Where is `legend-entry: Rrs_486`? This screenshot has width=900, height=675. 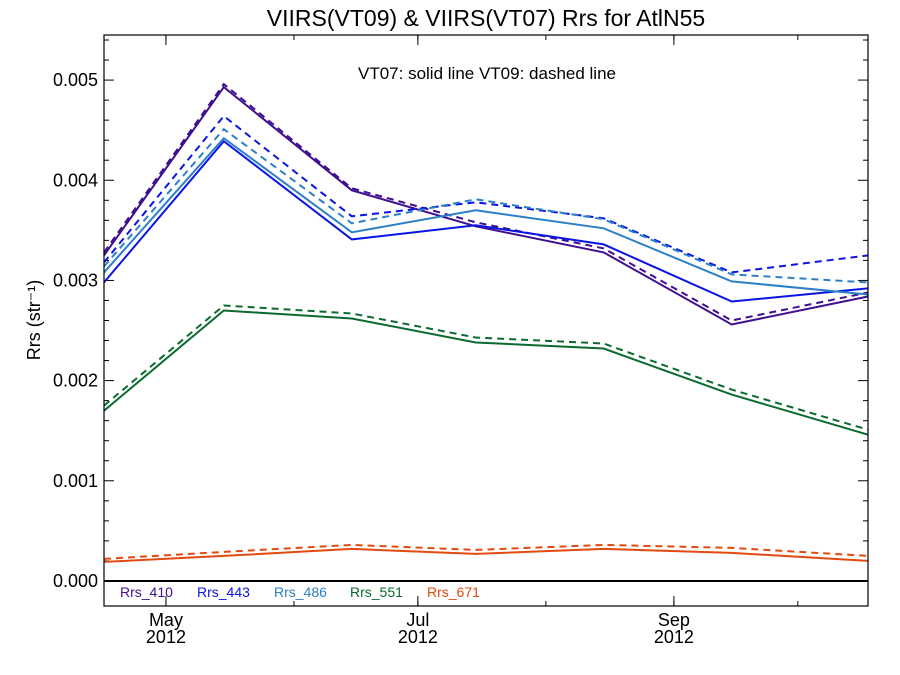 legend-entry: Rrs_486 is located at coordinates (300, 592).